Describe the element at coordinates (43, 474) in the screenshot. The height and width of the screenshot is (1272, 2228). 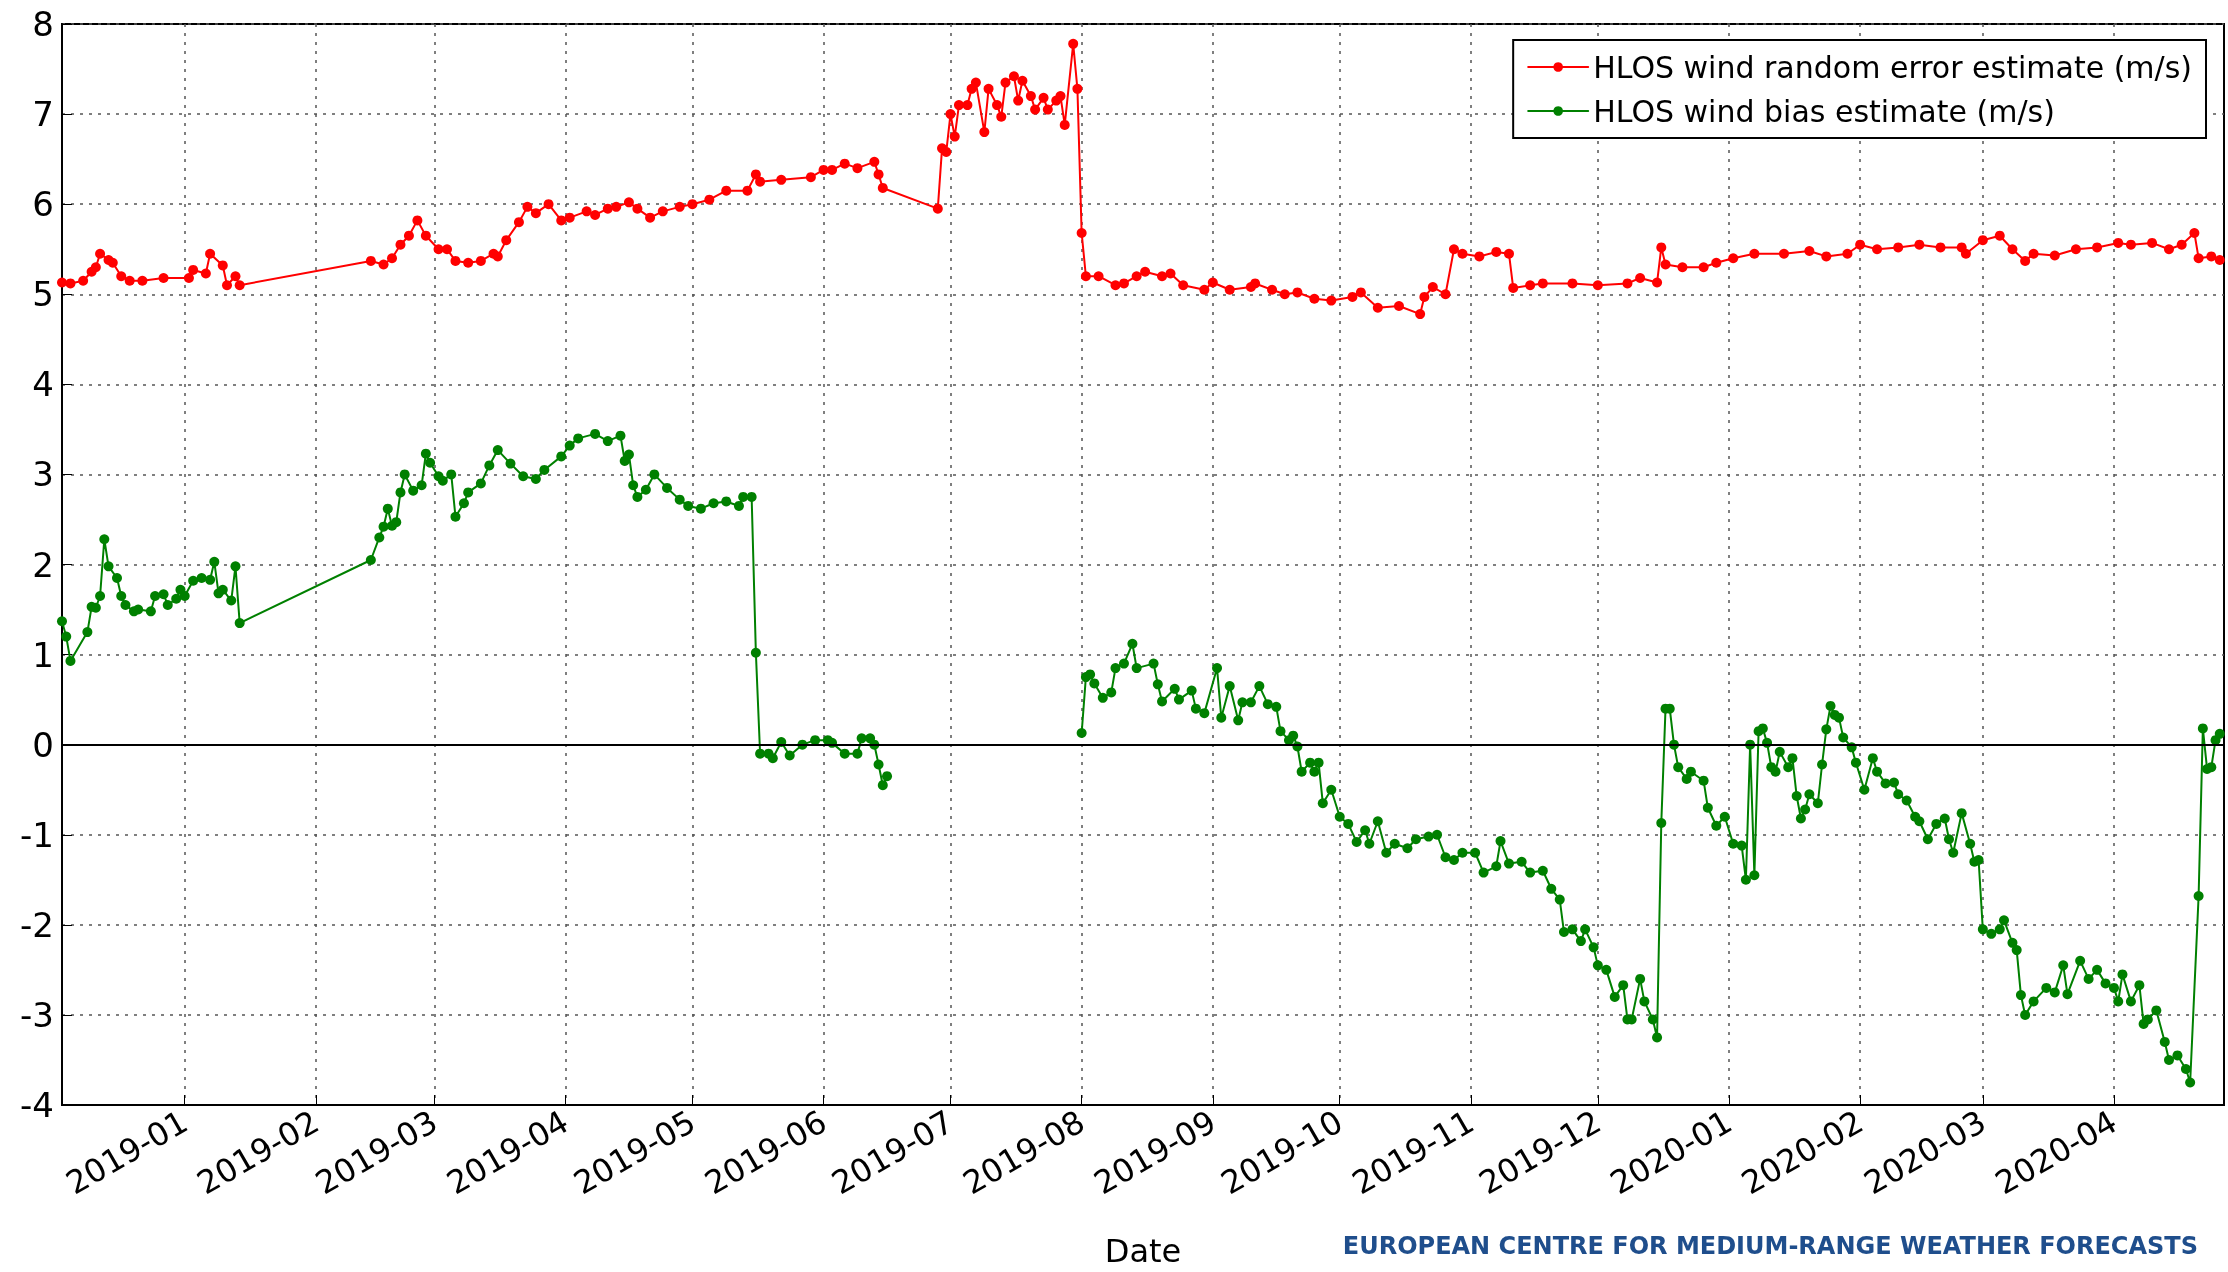
I see `y-tick-label: 3` at that location.